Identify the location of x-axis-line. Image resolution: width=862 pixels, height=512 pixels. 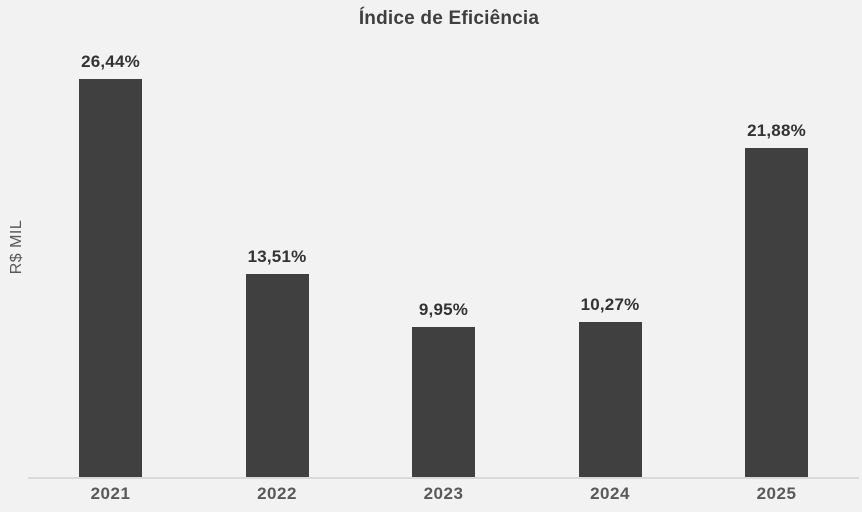
(443, 478).